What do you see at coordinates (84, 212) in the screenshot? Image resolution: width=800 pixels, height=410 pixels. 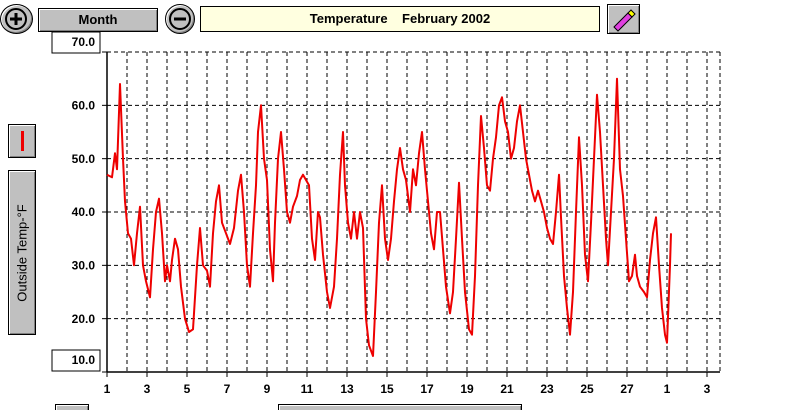 I see `y-tick-label: 40.0` at bounding box center [84, 212].